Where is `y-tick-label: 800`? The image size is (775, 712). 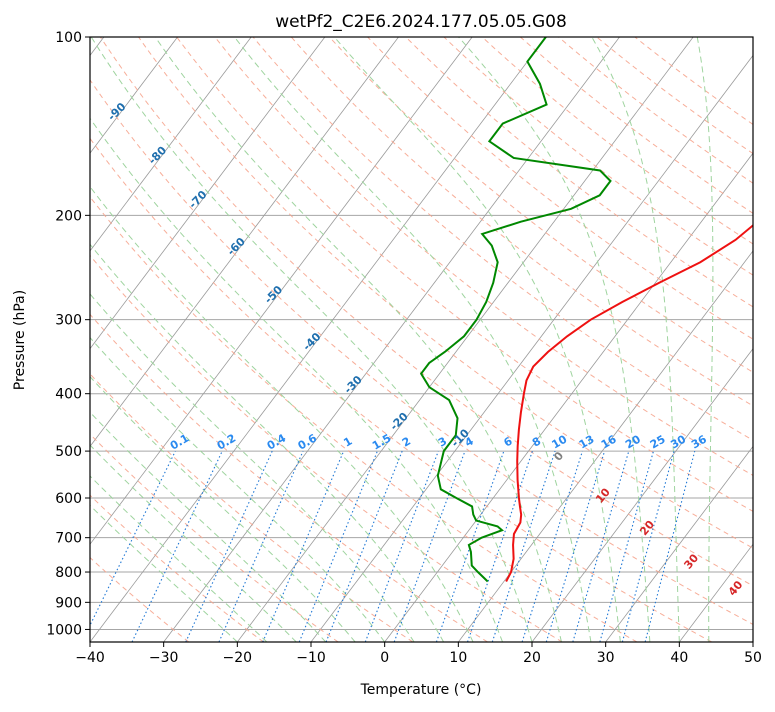 y-tick-label: 800 is located at coordinates (68, 573).